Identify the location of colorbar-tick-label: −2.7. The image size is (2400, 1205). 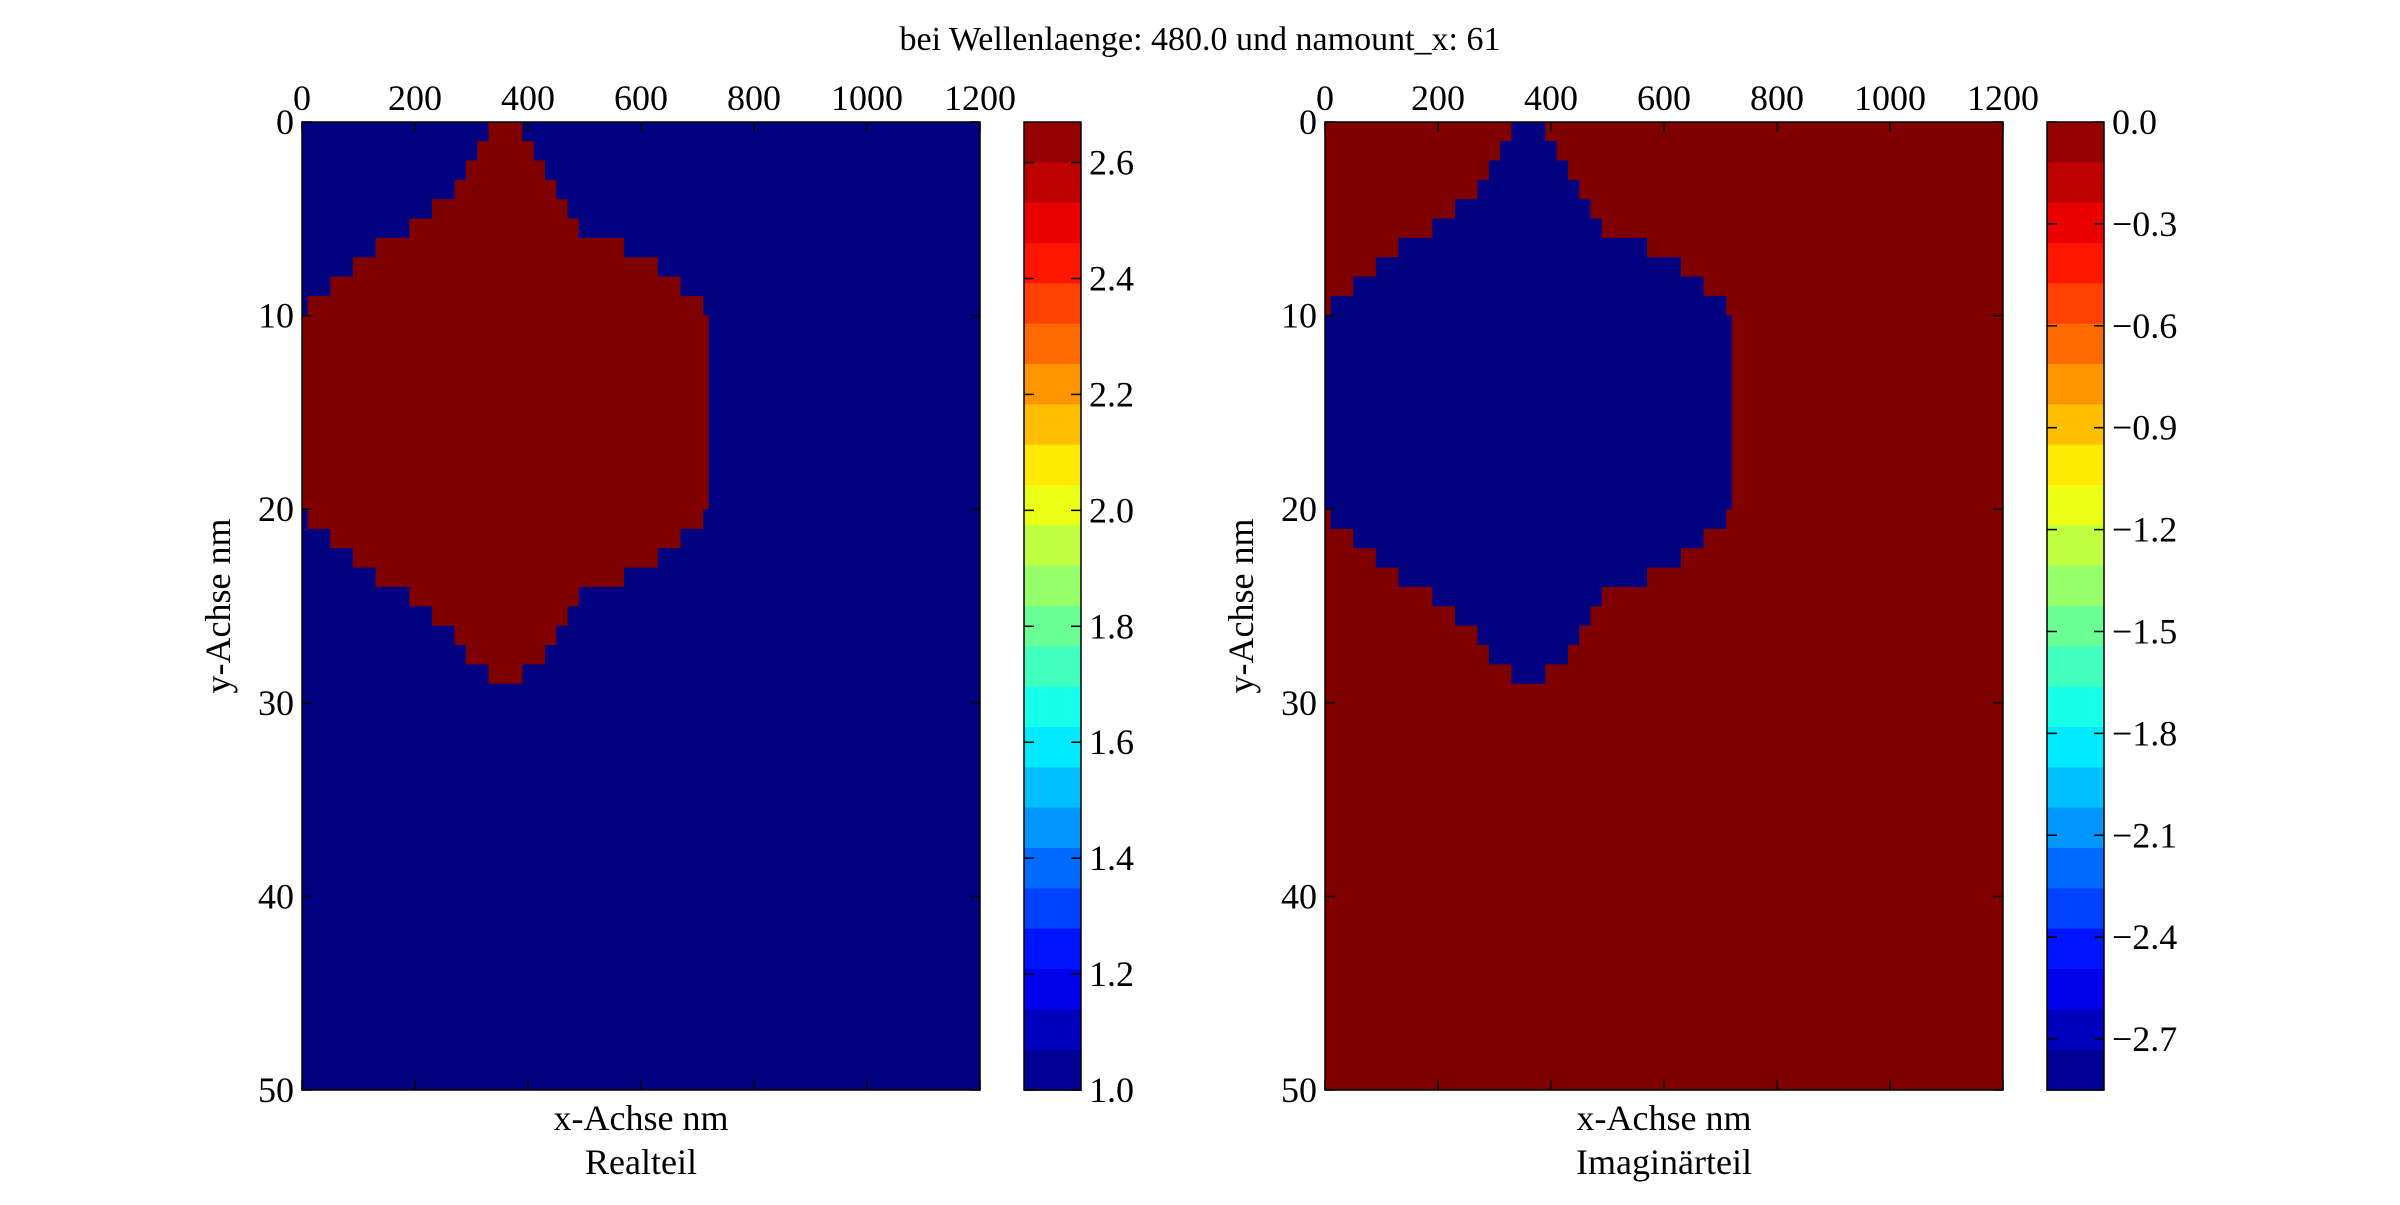
(2144, 1039).